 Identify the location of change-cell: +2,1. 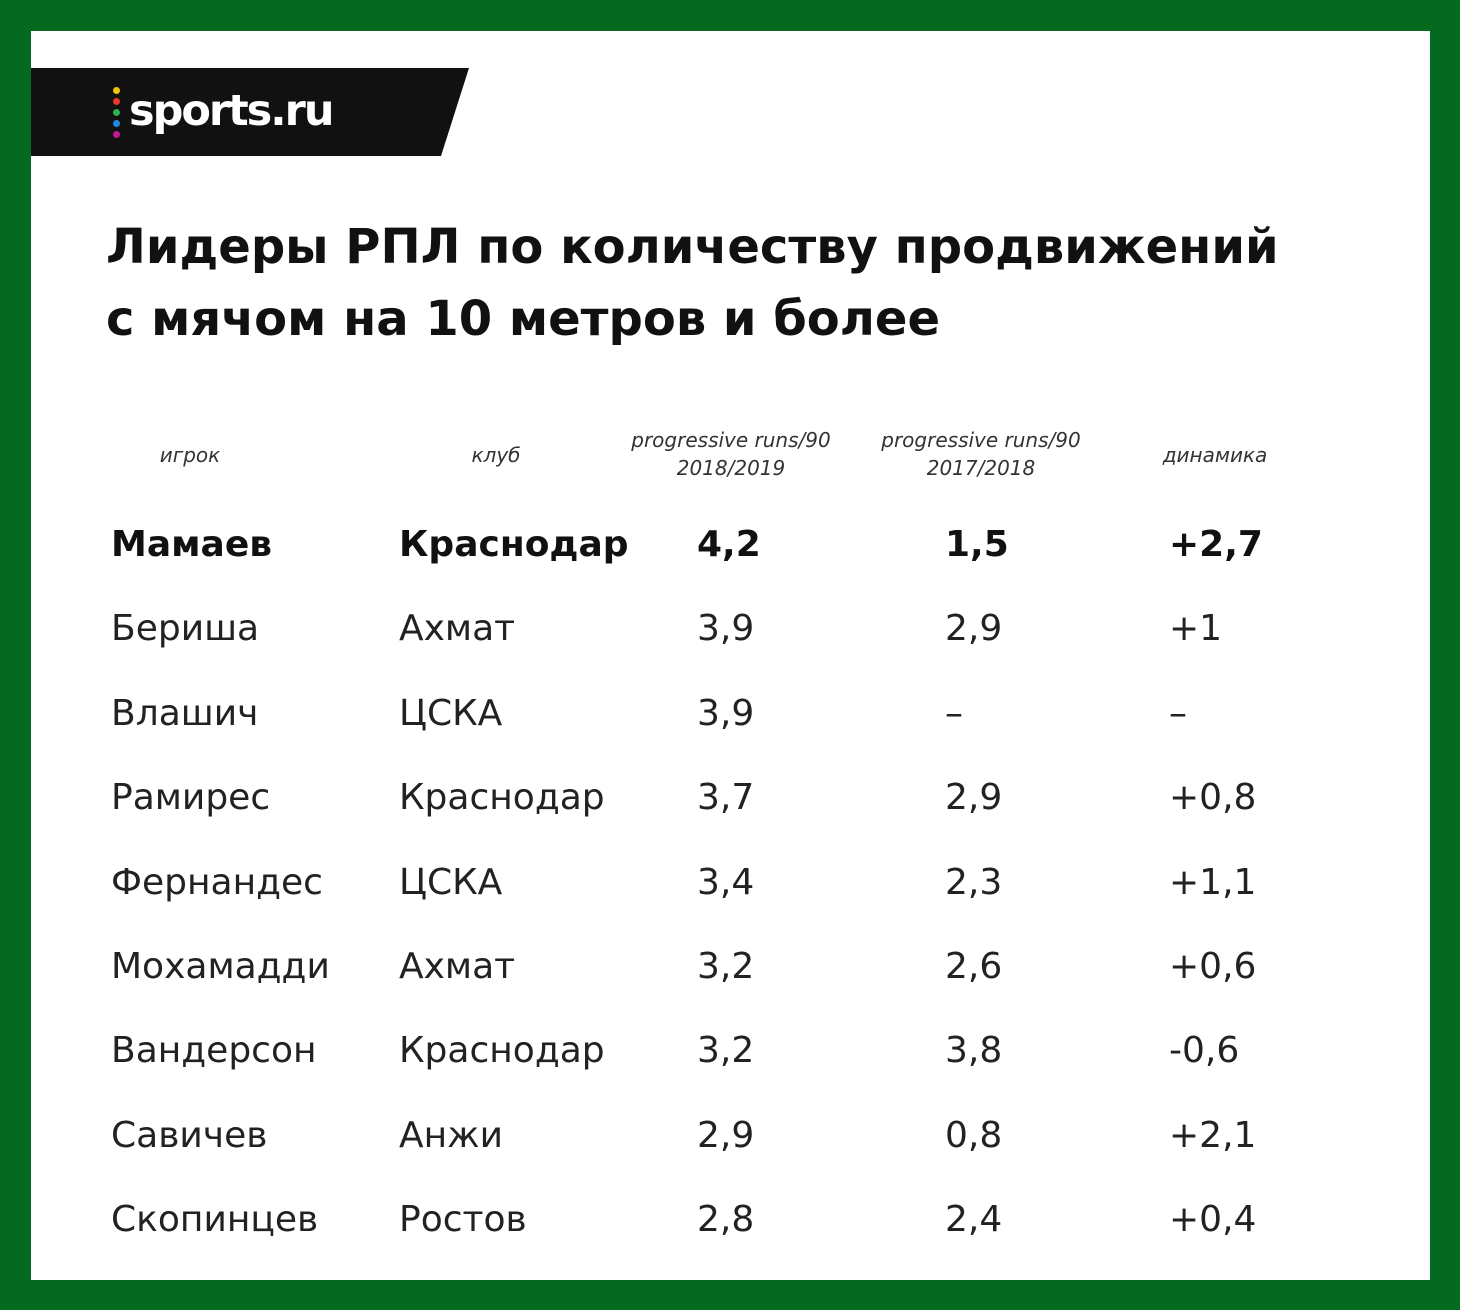
(1213, 1135).